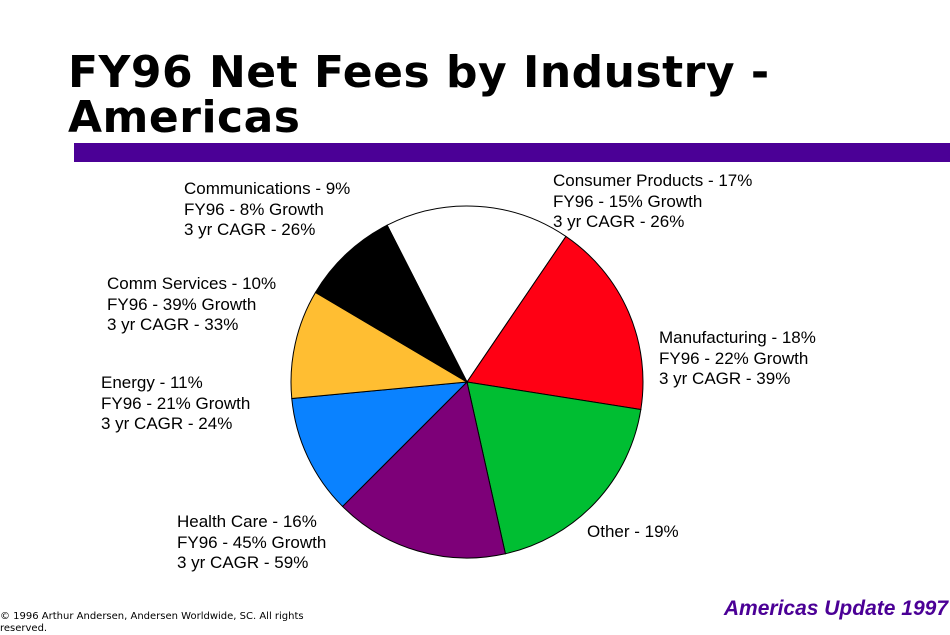 The height and width of the screenshot is (635, 950). What do you see at coordinates (734, 358) in the screenshot?
I see `label-line: FY96 - 22% Growth` at bounding box center [734, 358].